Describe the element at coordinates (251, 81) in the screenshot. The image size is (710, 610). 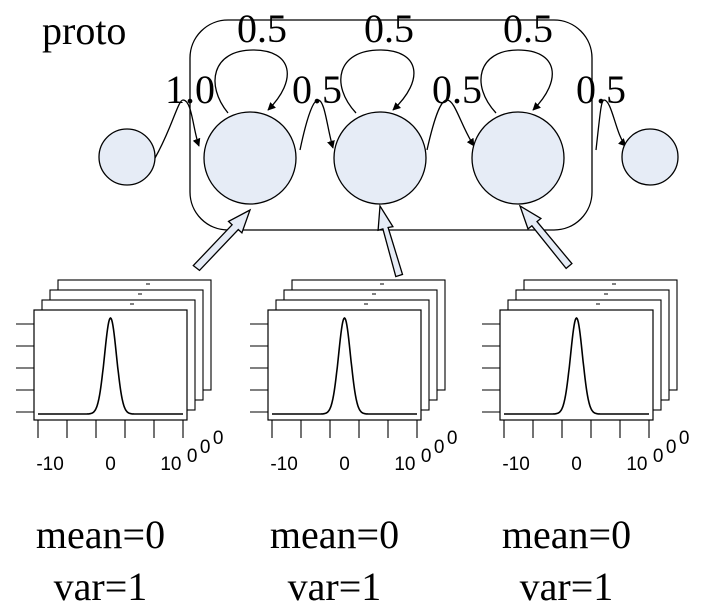
I see `self-loop-state1` at that location.